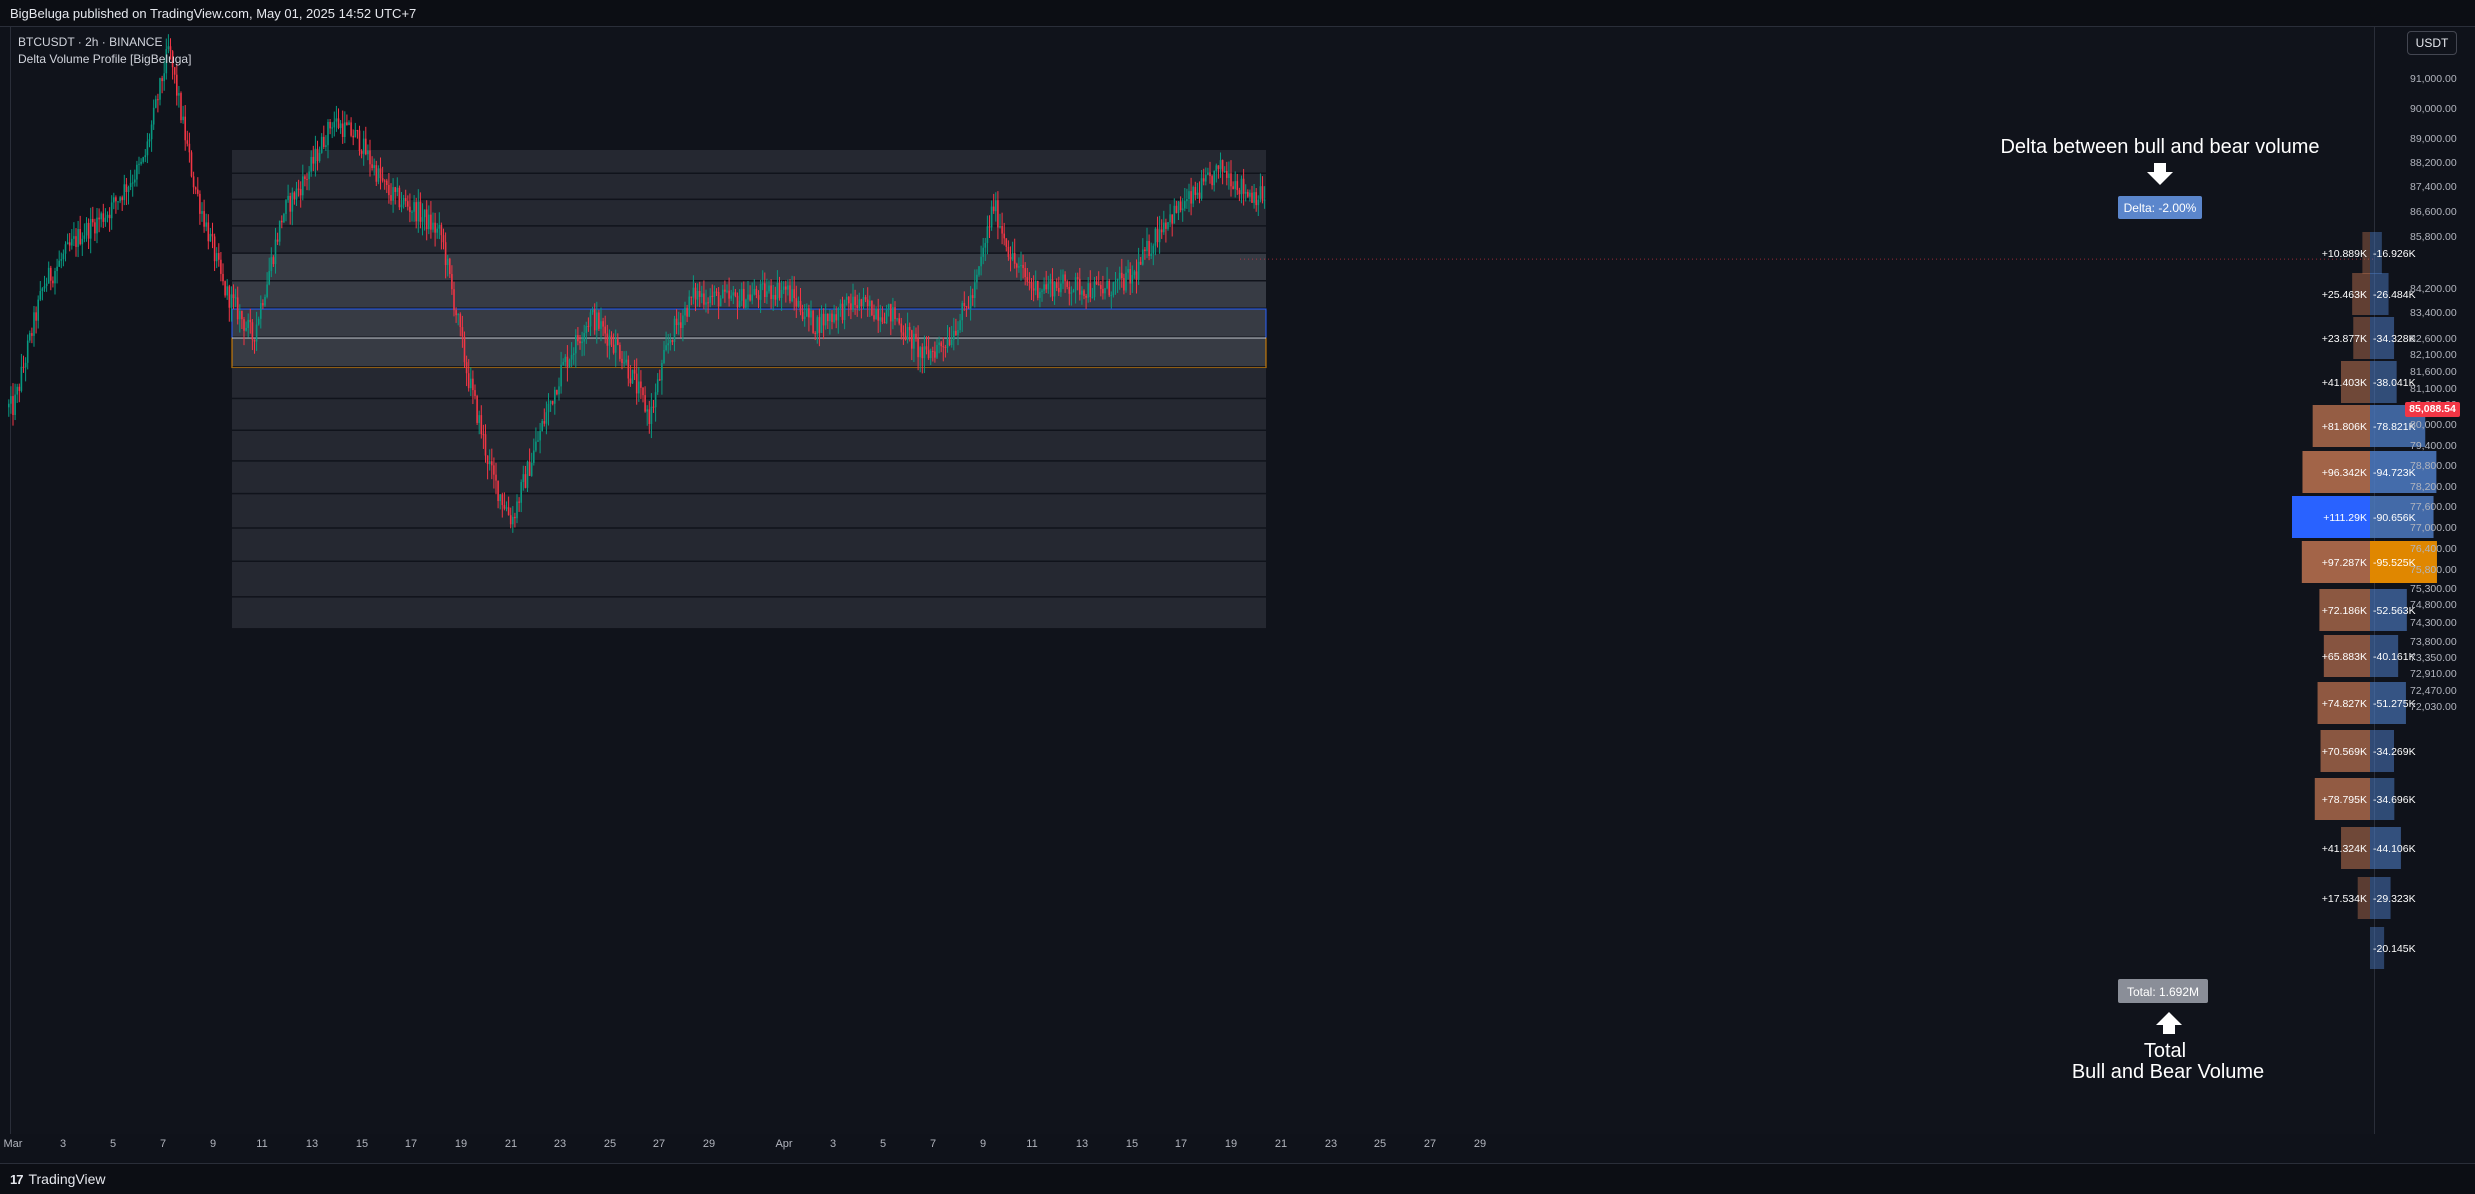 Image resolution: width=2475 pixels, height=1194 pixels. I want to click on bear-volume-label: -44.106K, so click(2394, 849).